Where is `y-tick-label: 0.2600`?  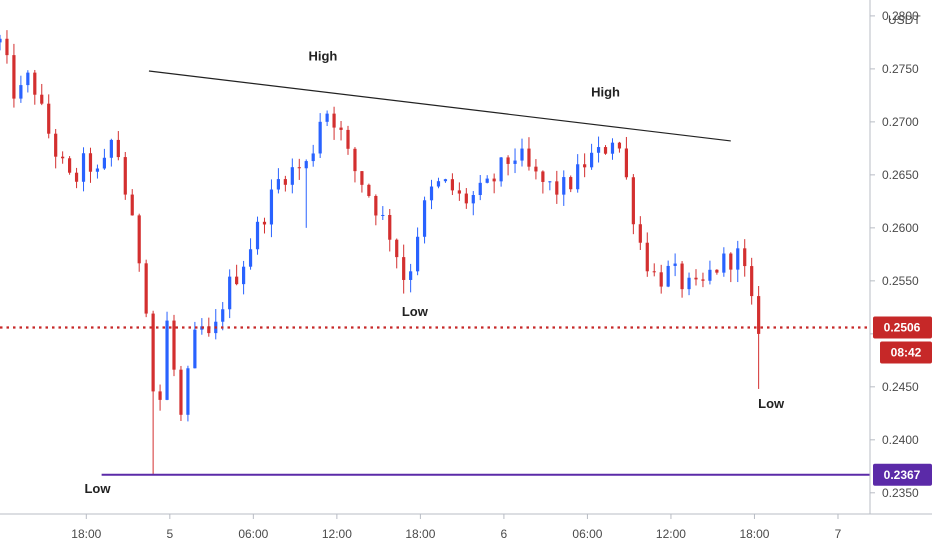
y-tick-label: 0.2600 is located at coordinates (900, 228).